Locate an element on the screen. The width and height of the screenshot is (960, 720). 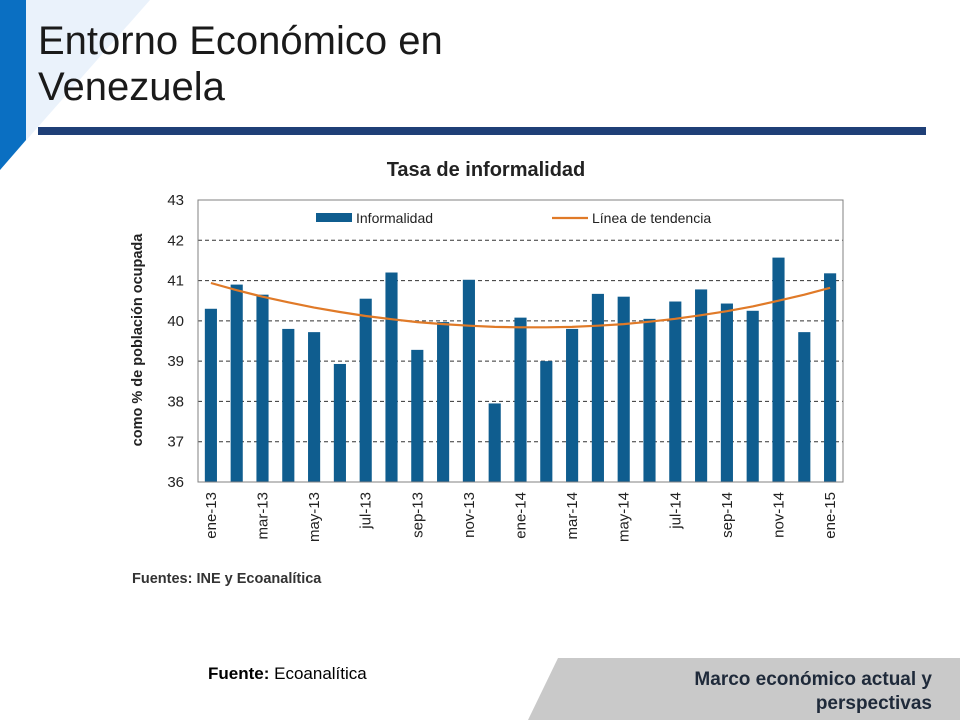
x-tick-label: nov-14 is located at coordinates (779, 515).